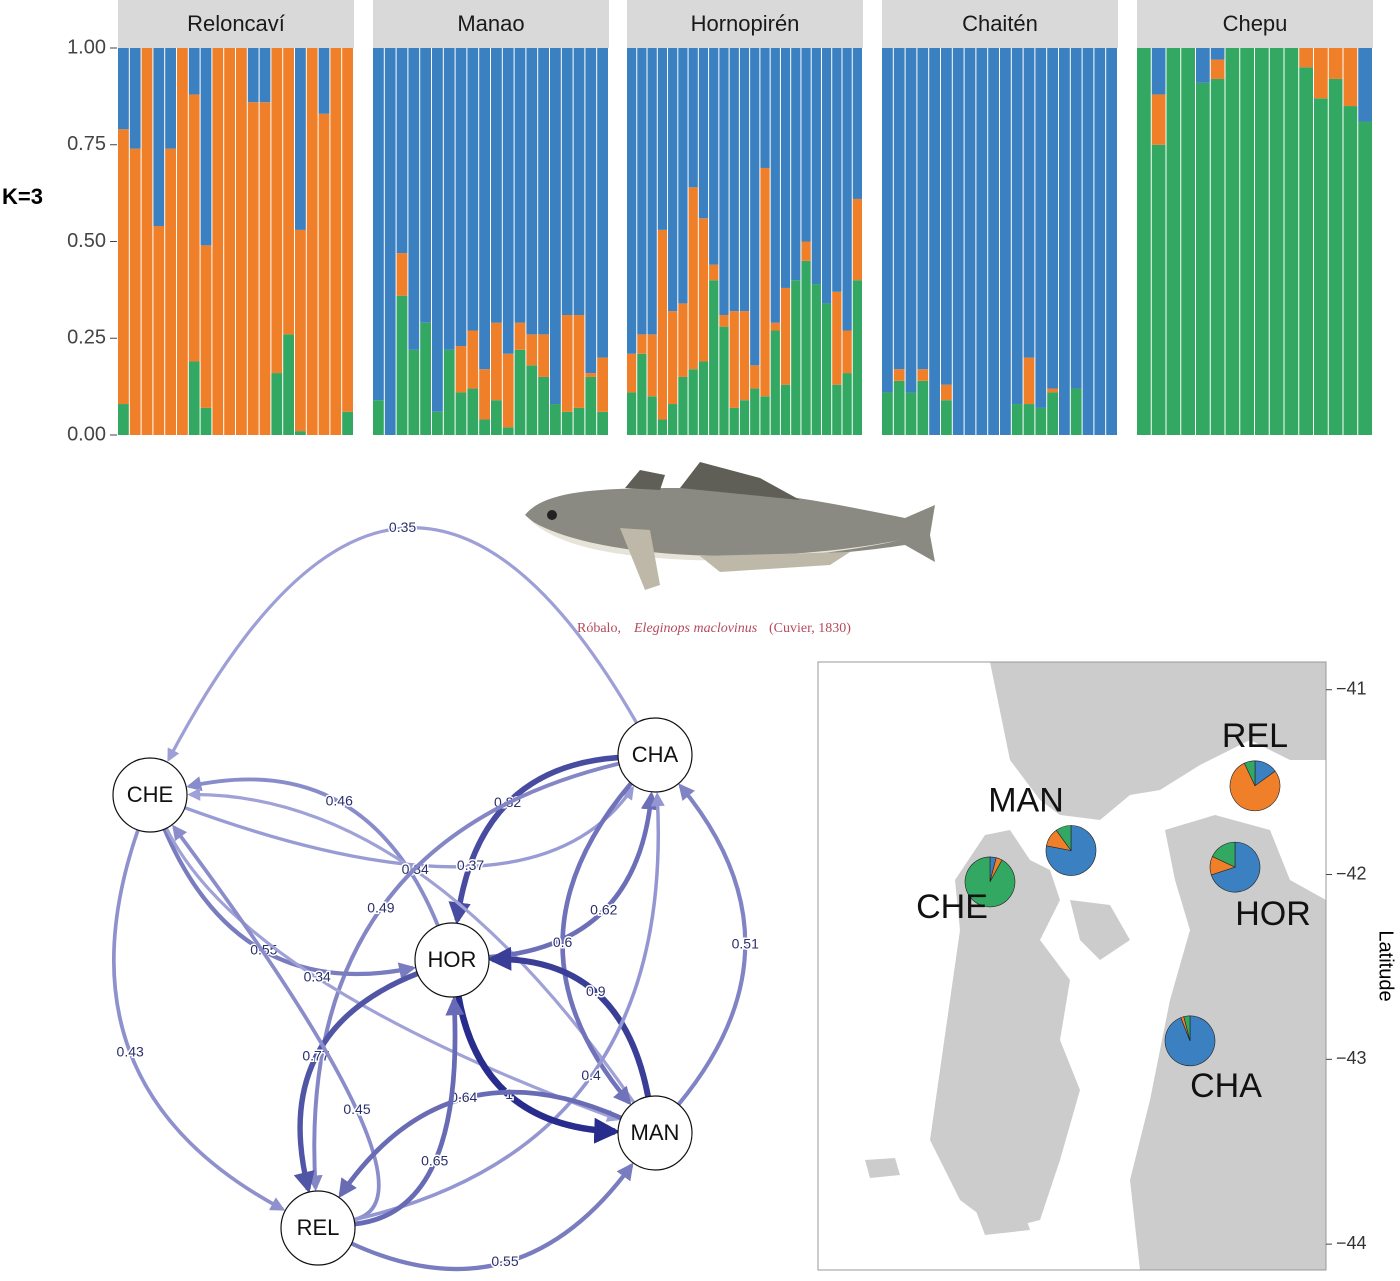 The height and width of the screenshot is (1281, 1400). I want to click on y-axis-title: Latitude, so click(1386, 965).